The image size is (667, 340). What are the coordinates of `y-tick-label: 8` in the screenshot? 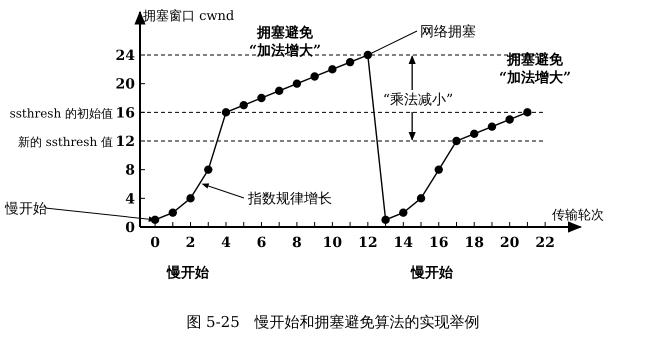 It's located at (130, 170).